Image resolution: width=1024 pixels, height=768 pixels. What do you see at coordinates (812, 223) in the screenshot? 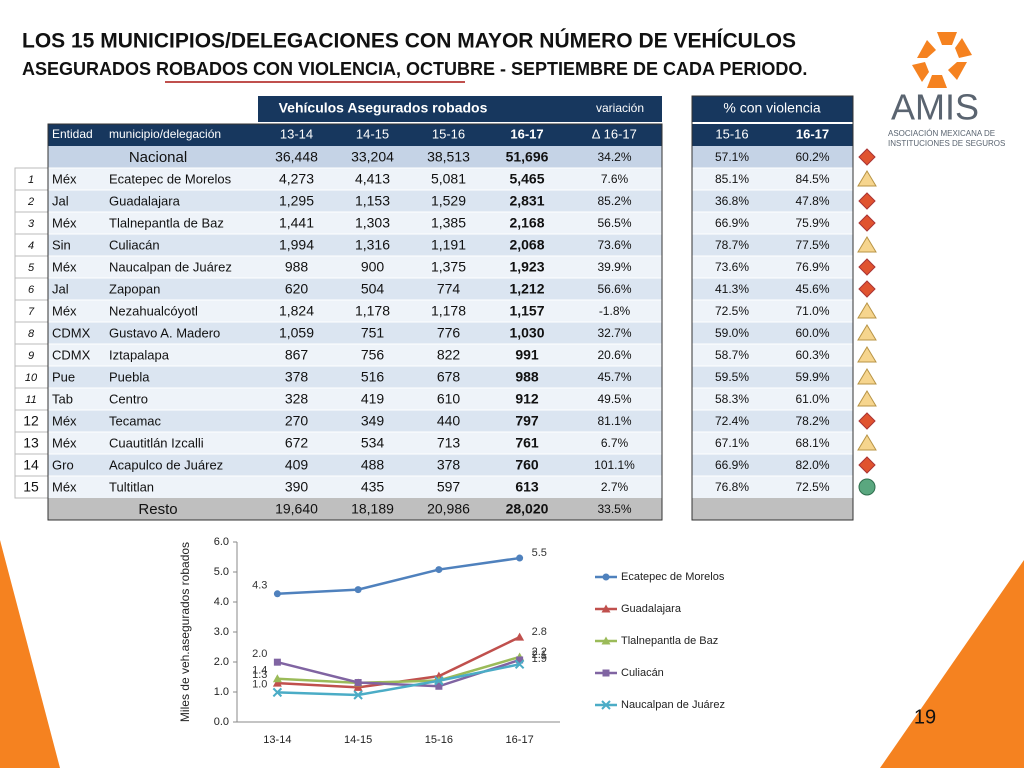
I see `cell: 75.9%` at bounding box center [812, 223].